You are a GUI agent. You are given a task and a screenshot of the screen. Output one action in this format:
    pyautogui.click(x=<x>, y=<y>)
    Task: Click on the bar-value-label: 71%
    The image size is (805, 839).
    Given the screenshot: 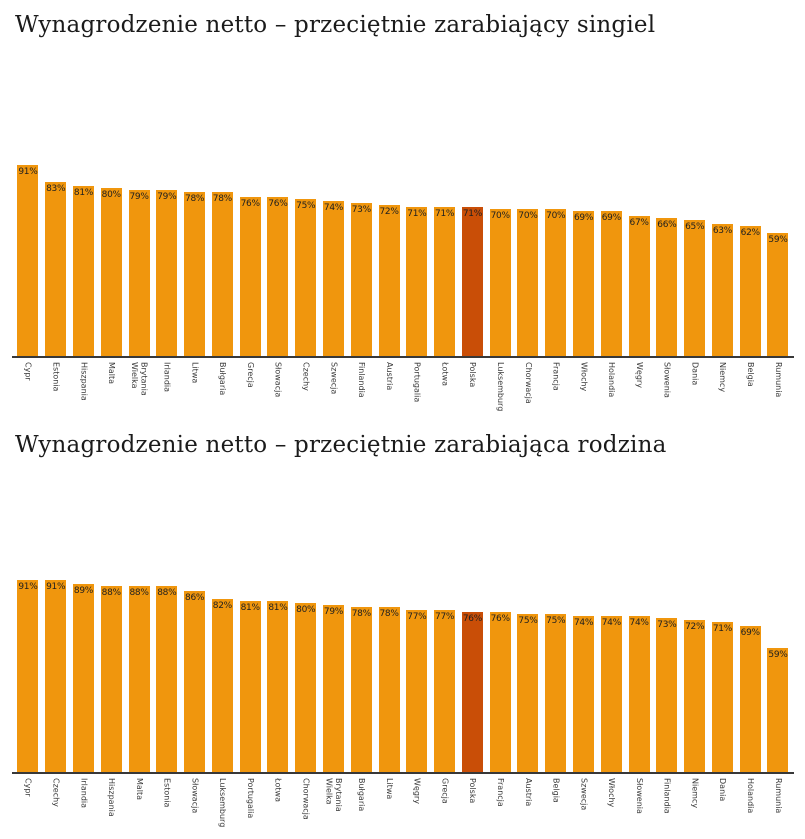 What is the action you would take?
    pyautogui.click(x=417, y=214)
    